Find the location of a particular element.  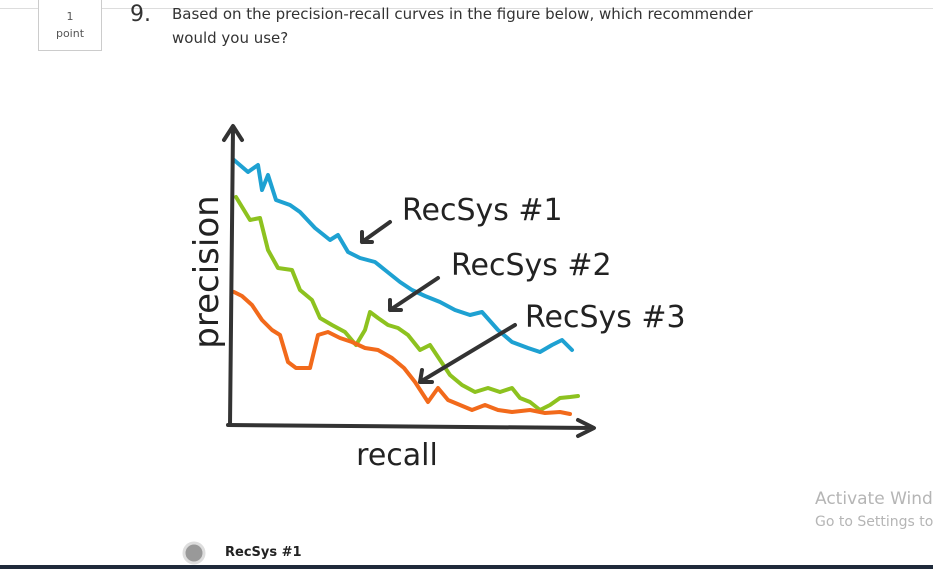

y-axis-label: precision is located at coordinates (207, 271).